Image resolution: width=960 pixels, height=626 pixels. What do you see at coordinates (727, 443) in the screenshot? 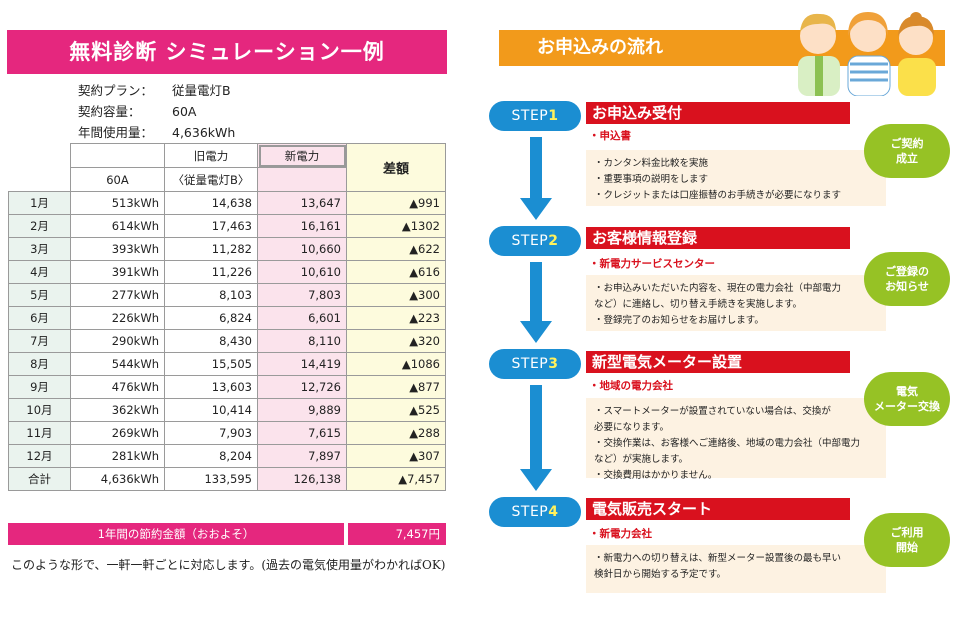
I see `detail-line: ・交換作業は、お客様へご連絡後、地域の電力会社（中部電力` at bounding box center [727, 443].